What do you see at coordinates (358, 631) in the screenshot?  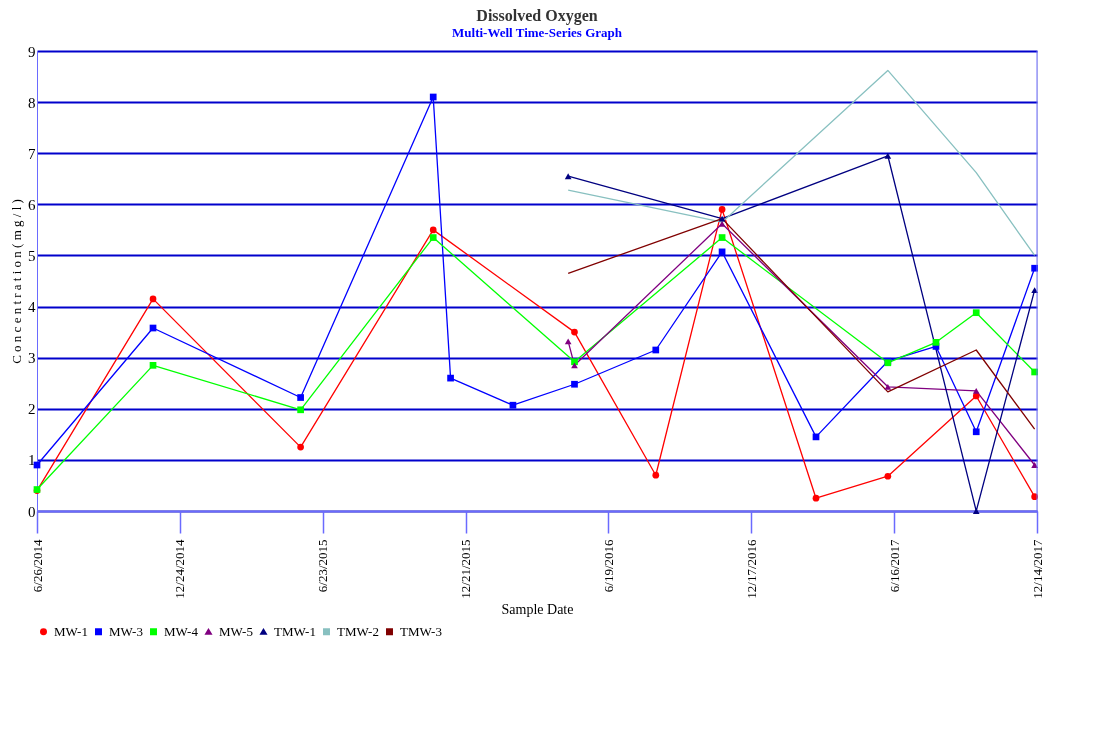 I see `legend-label: TMW-2` at bounding box center [358, 631].